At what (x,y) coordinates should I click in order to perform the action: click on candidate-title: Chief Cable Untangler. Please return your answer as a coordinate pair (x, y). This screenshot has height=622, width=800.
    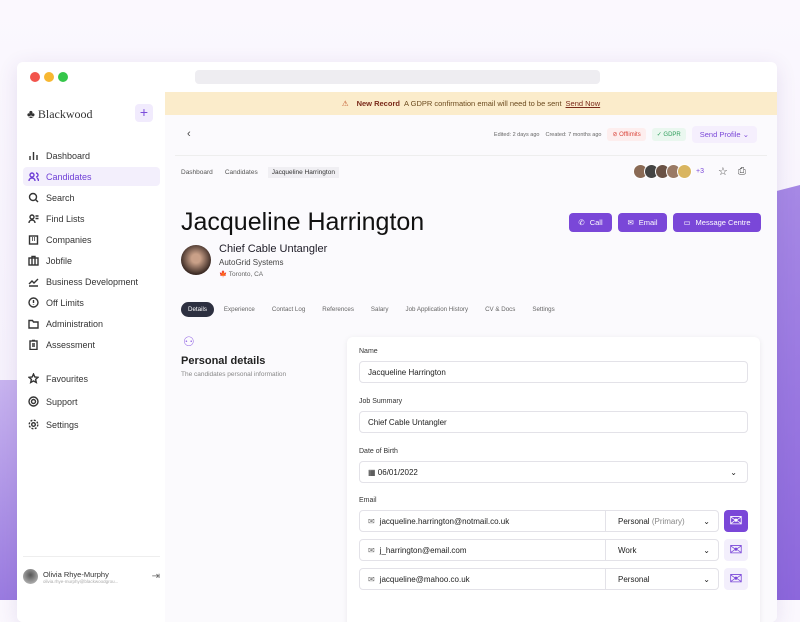
    Looking at the image, I should click on (273, 249).